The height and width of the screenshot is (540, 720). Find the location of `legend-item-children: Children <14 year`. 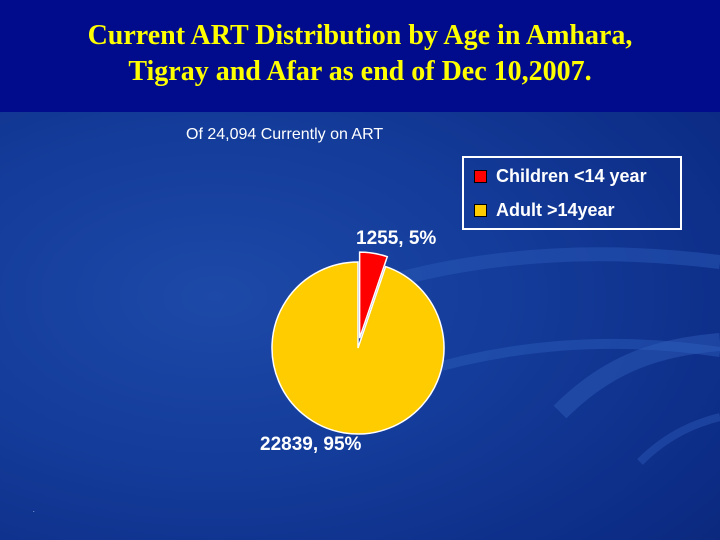

legend-item-children: Children <14 year is located at coordinates (560, 176).